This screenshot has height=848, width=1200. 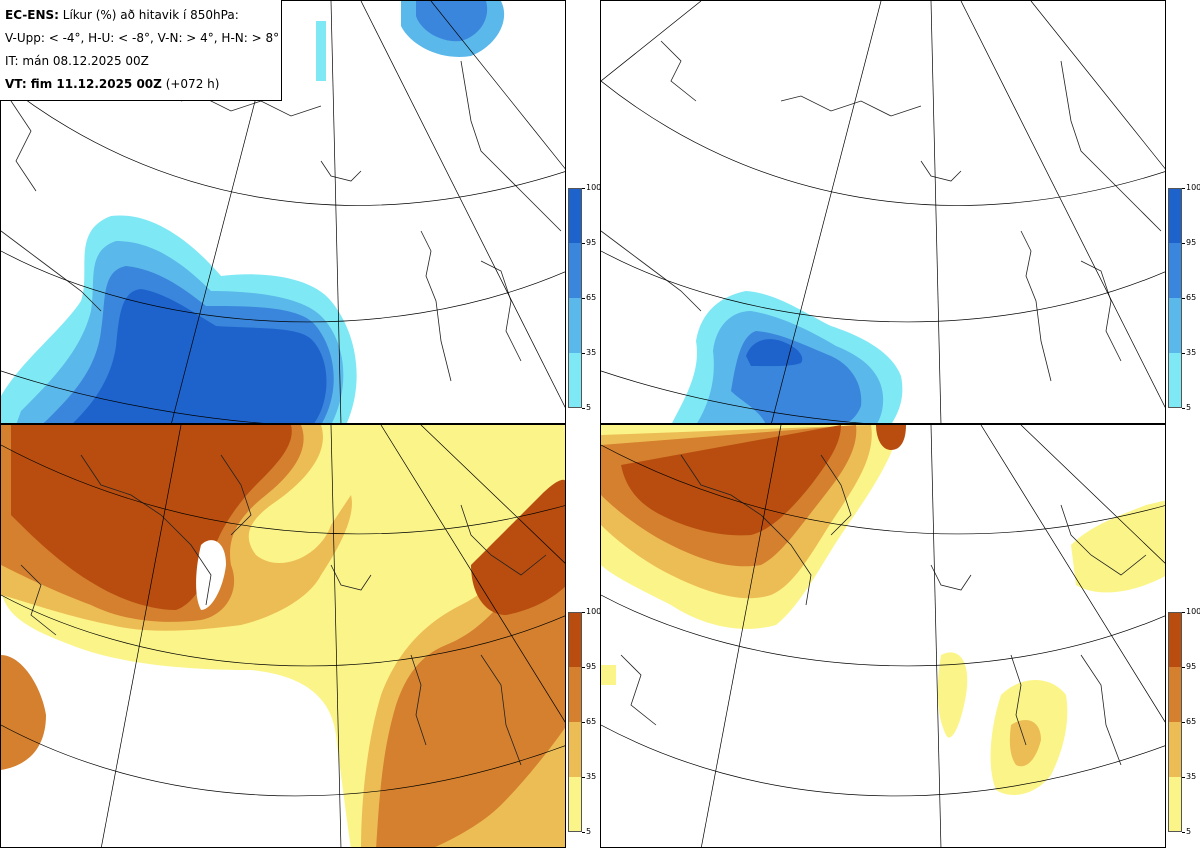 I want to click on colorbar-cold-right: 100 95 65 35 5, so click(x=1184, y=298).